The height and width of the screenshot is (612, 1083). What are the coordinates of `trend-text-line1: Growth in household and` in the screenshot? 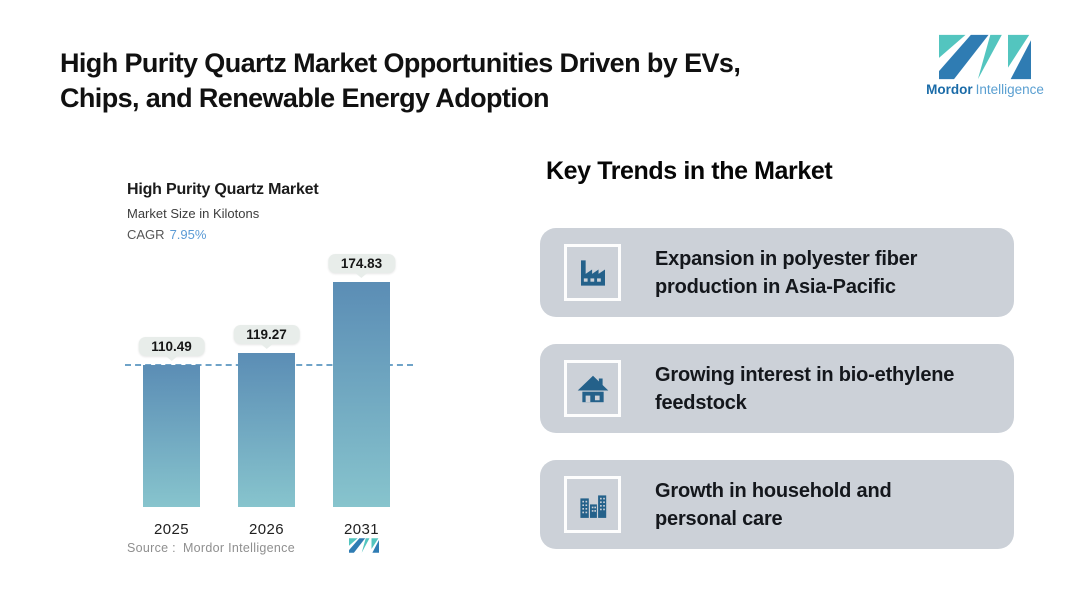 It's located at (773, 490).